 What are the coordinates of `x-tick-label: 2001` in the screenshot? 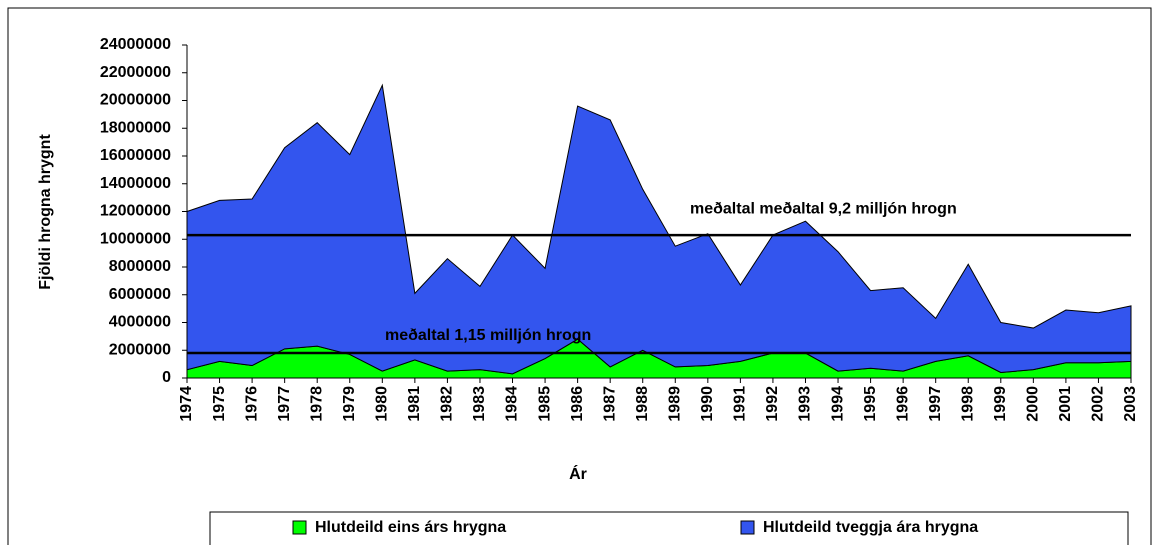 It's located at (1065, 404).